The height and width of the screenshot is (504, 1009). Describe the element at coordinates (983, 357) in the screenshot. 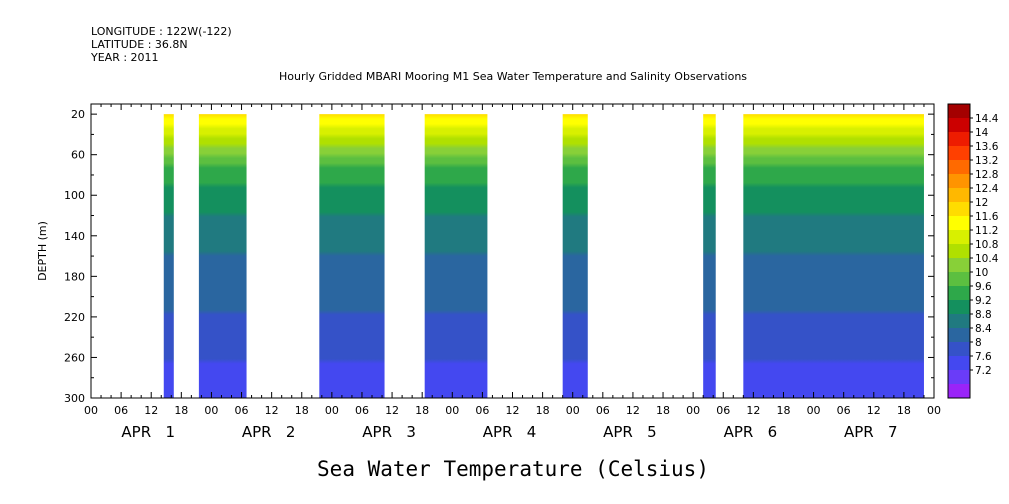

I see `colorbar-label: 7.6` at that location.